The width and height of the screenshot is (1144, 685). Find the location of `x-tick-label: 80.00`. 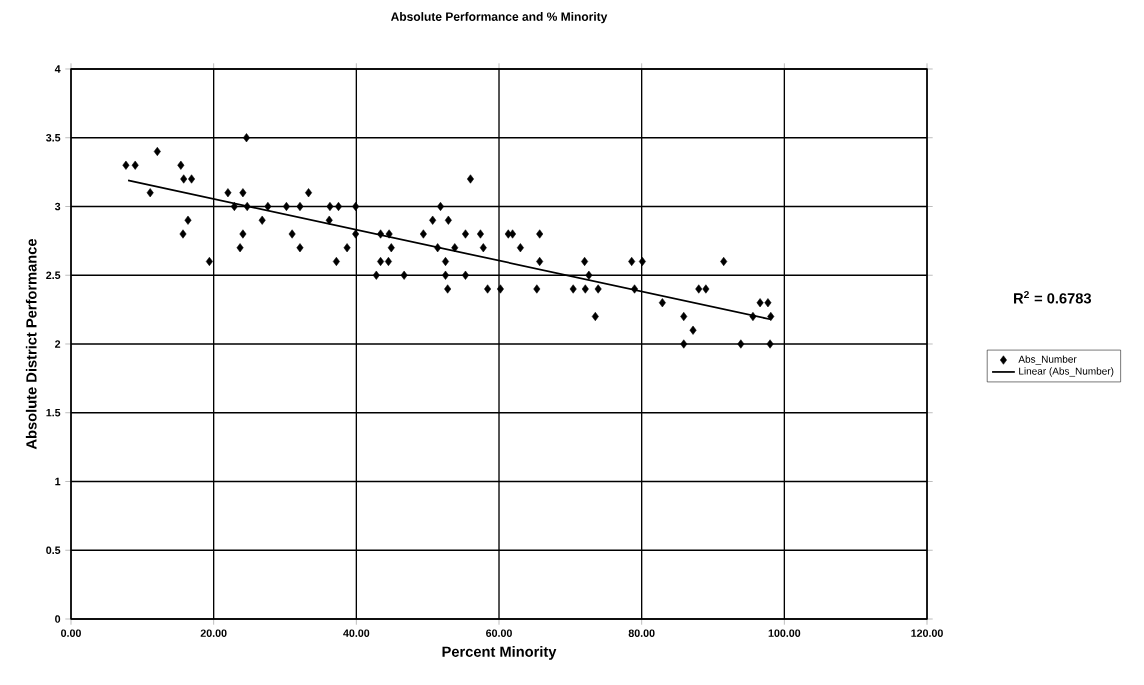

x-tick-label: 80.00 is located at coordinates (641, 633).